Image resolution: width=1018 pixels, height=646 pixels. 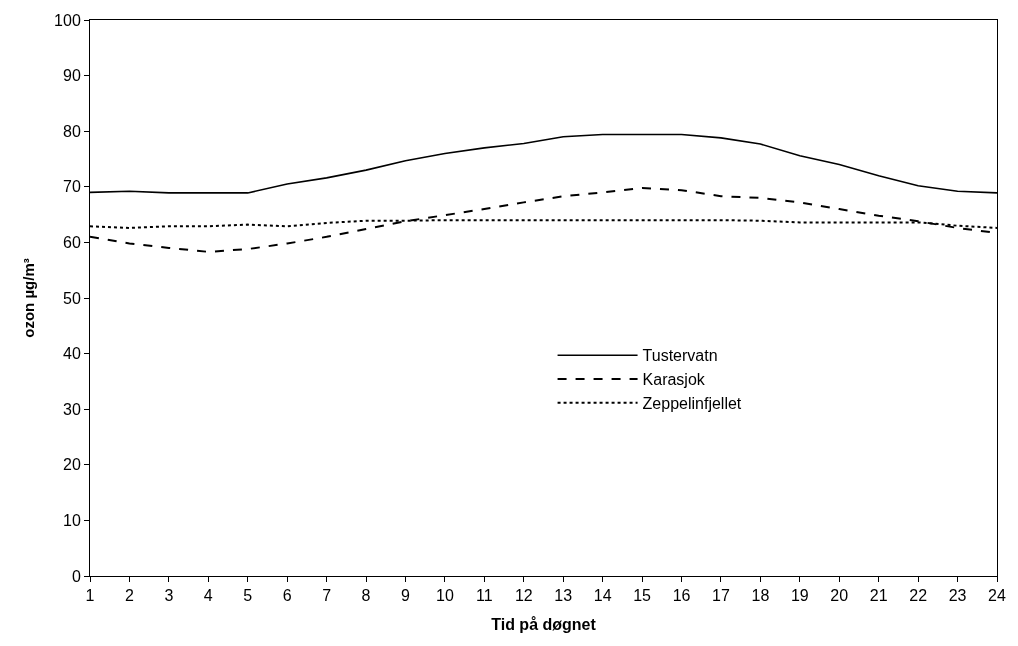 I want to click on y-tick-label: 100, so click(x=67, y=20).